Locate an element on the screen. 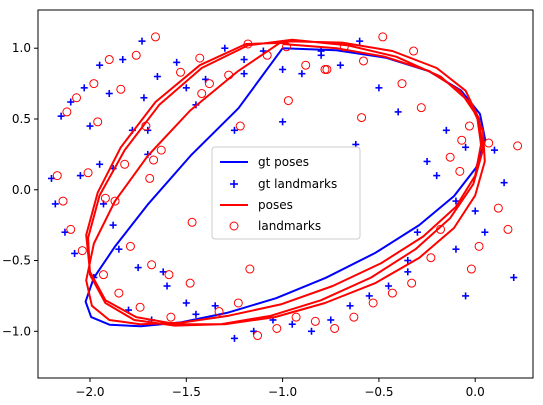 The width and height of the screenshot is (543, 405). legend-frame is located at coordinates (286, 193).